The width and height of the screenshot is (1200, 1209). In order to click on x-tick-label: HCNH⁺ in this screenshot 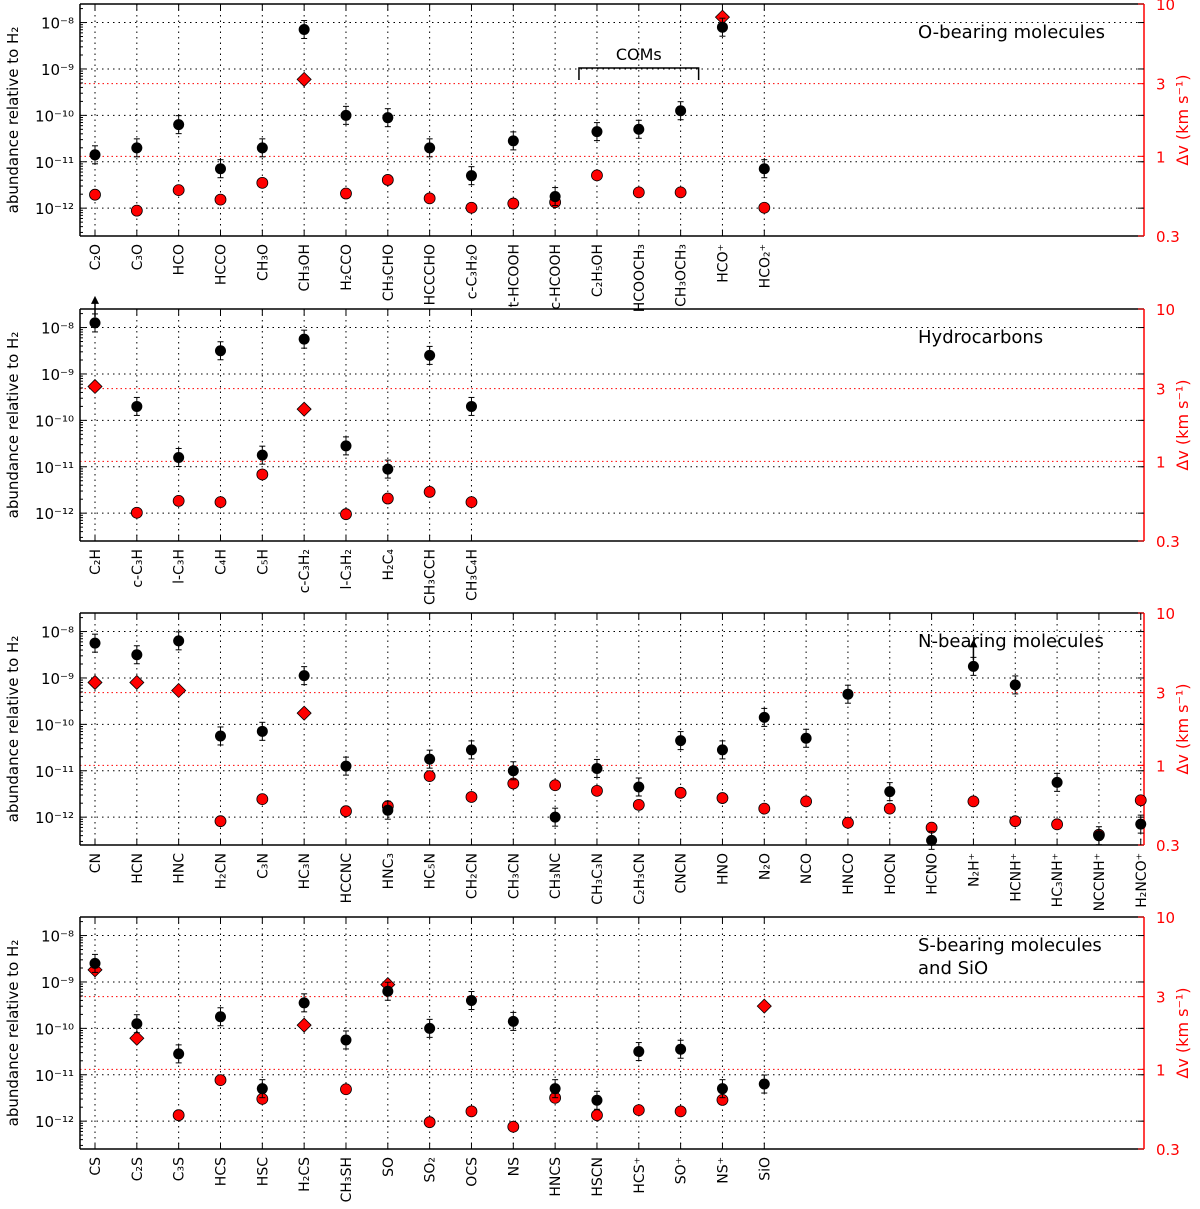, I will do `click(1016, 877)`.